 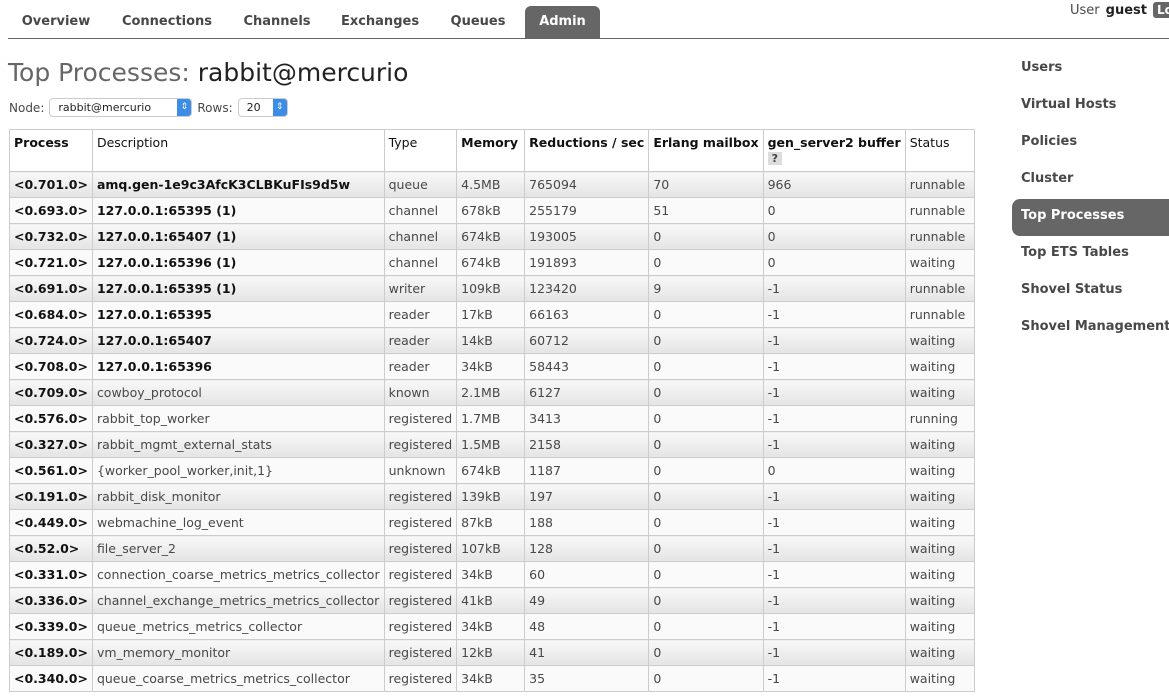 What do you see at coordinates (491, 418) in the screenshot?
I see `table-cell: 1.7MB` at bounding box center [491, 418].